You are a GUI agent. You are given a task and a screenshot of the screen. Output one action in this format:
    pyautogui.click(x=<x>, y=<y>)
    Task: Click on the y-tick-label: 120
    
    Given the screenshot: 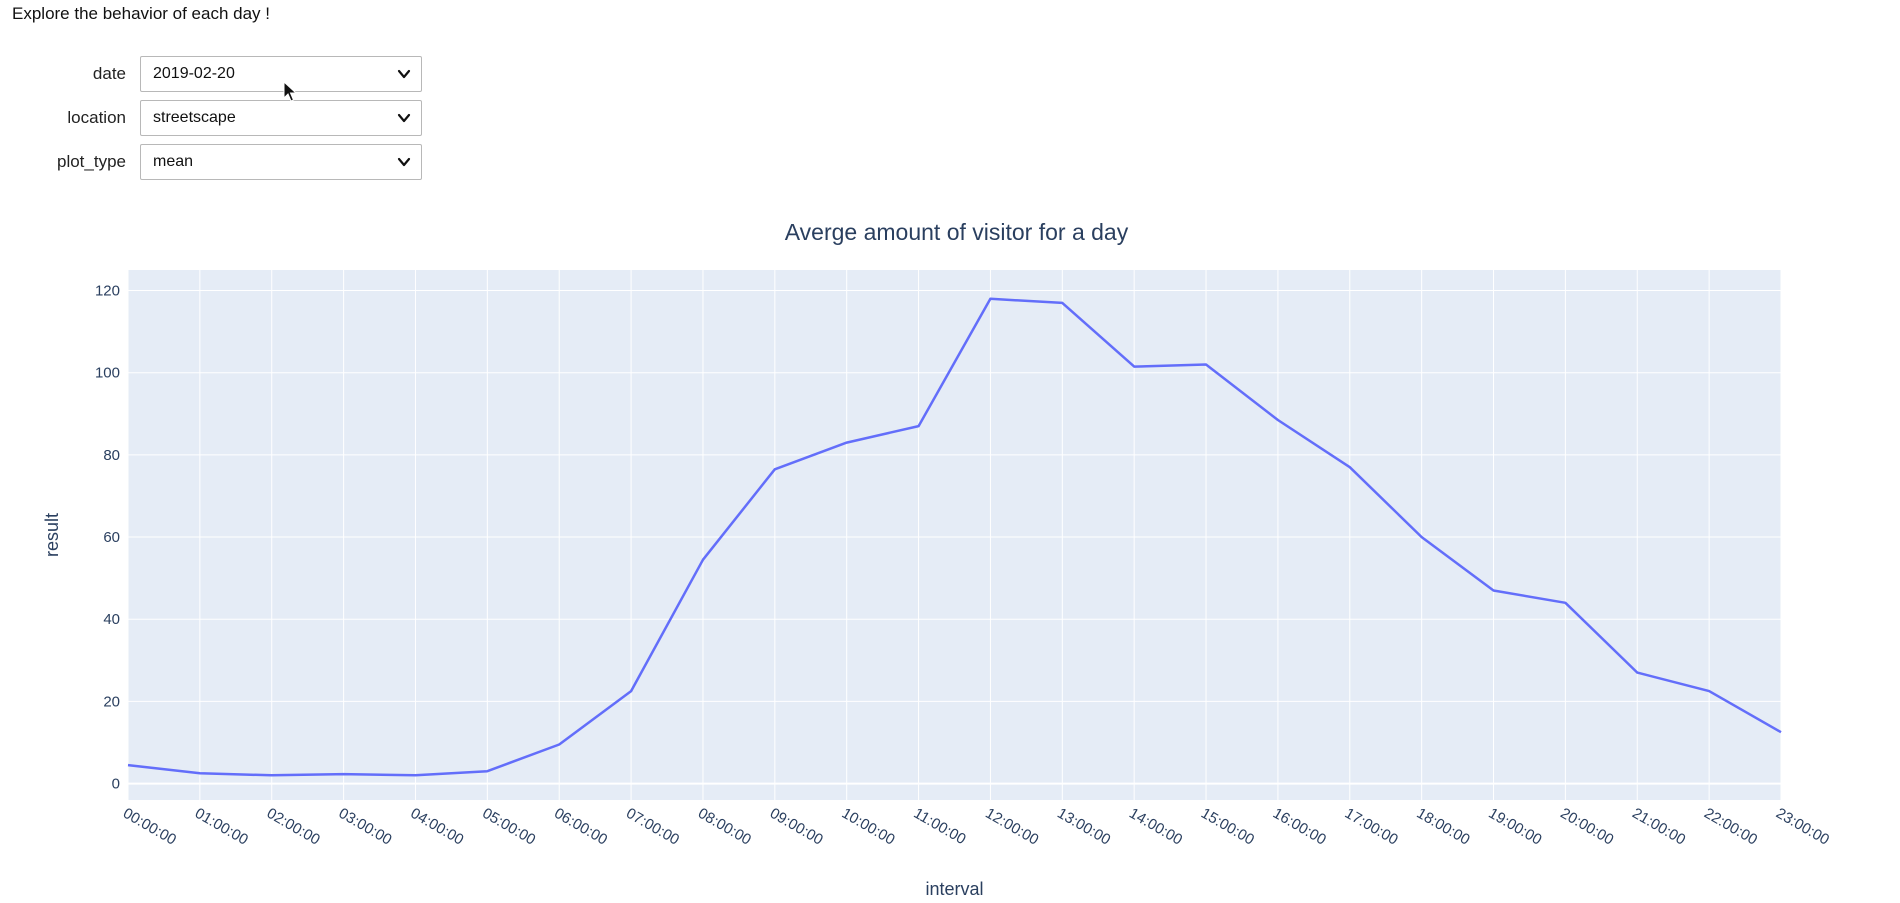 What is the action you would take?
    pyautogui.click(x=107, y=291)
    